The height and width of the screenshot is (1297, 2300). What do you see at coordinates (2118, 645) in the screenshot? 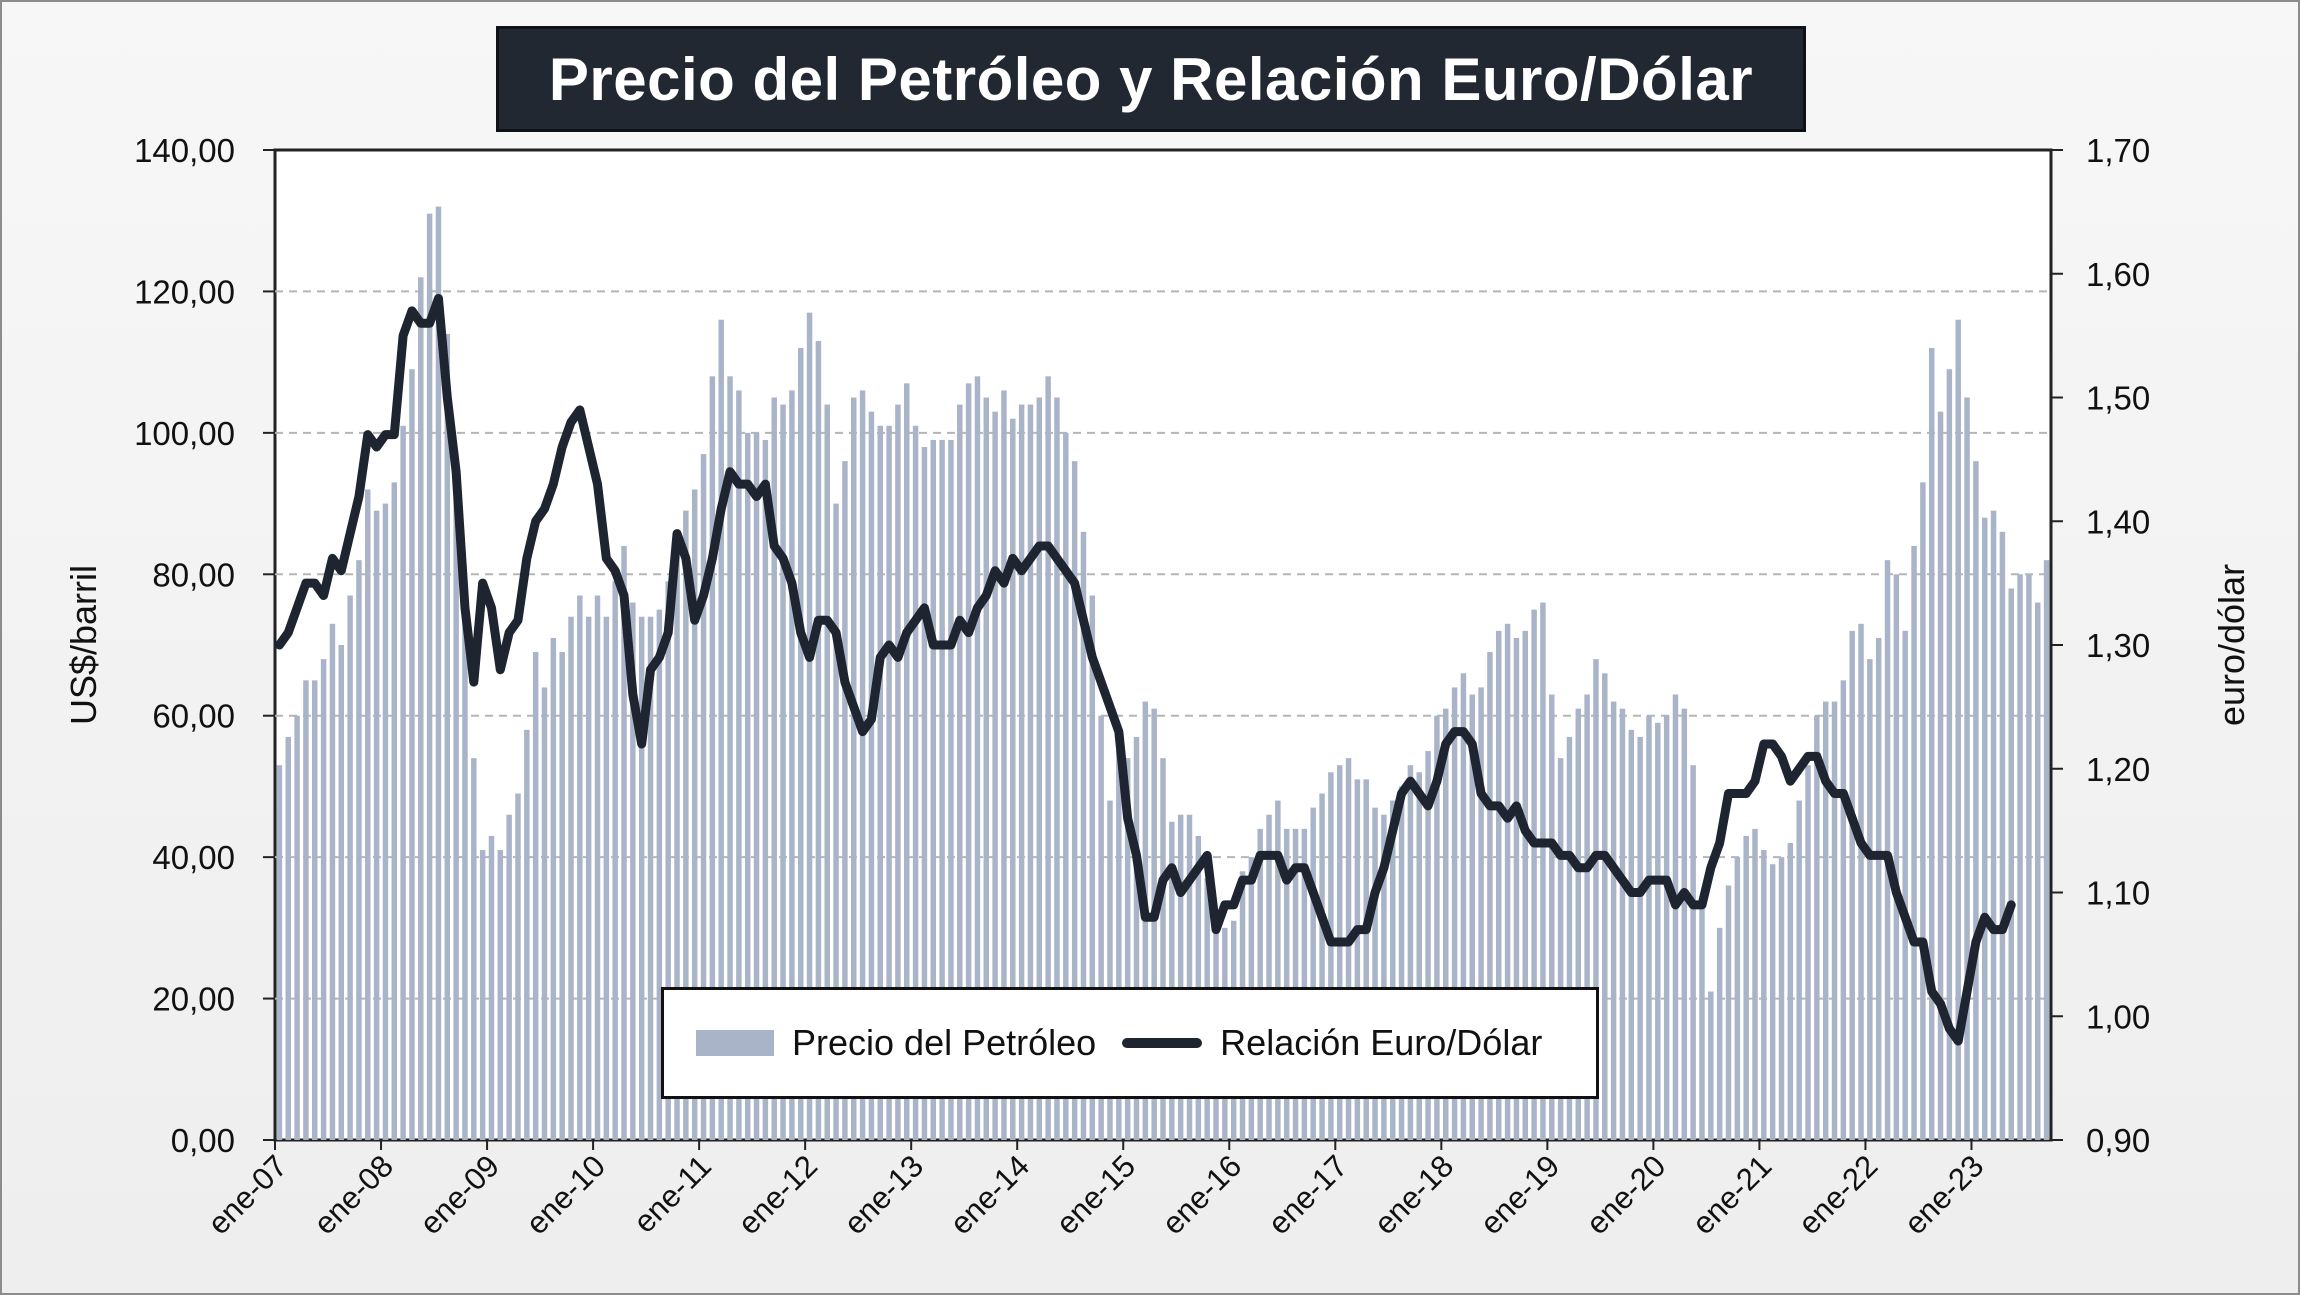
I see `right-tick-label: 1,30` at bounding box center [2118, 645].